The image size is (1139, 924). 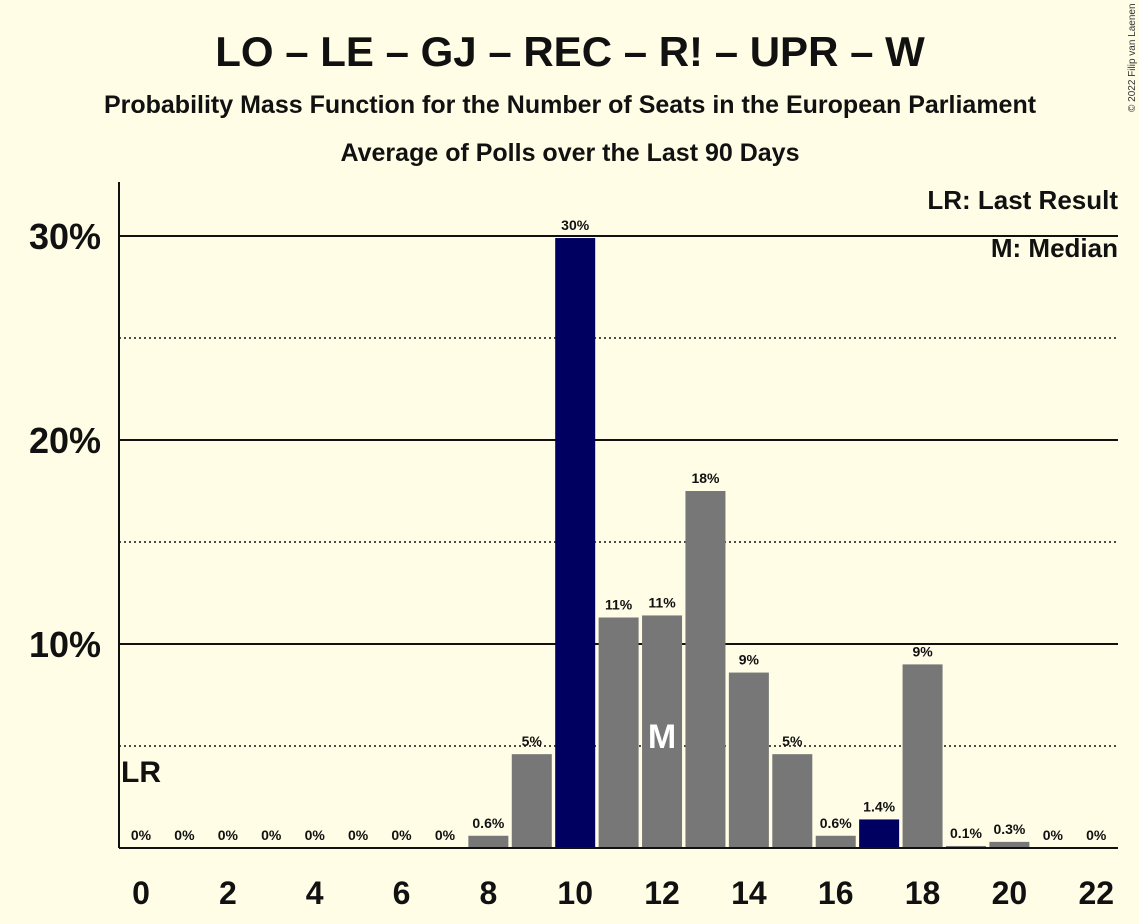 I want to click on x-tick-label: 0, so click(x=141, y=893).